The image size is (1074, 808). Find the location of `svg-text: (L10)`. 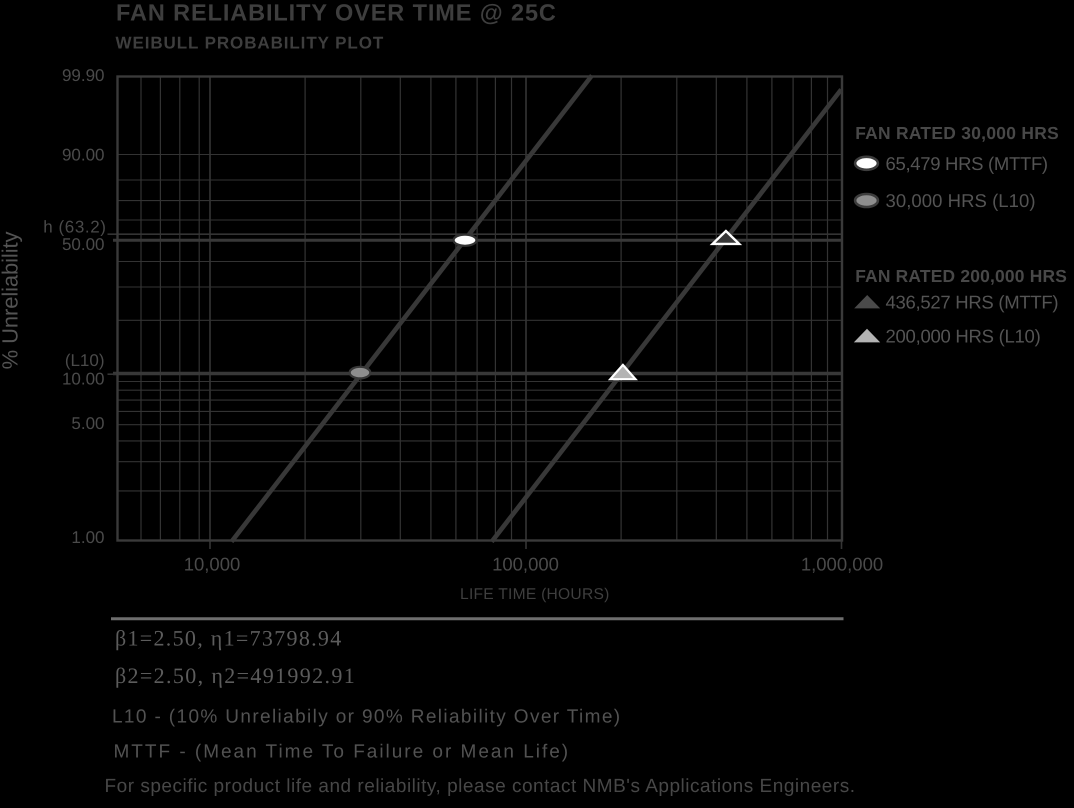

svg-text: (L10) is located at coordinates (85, 360).